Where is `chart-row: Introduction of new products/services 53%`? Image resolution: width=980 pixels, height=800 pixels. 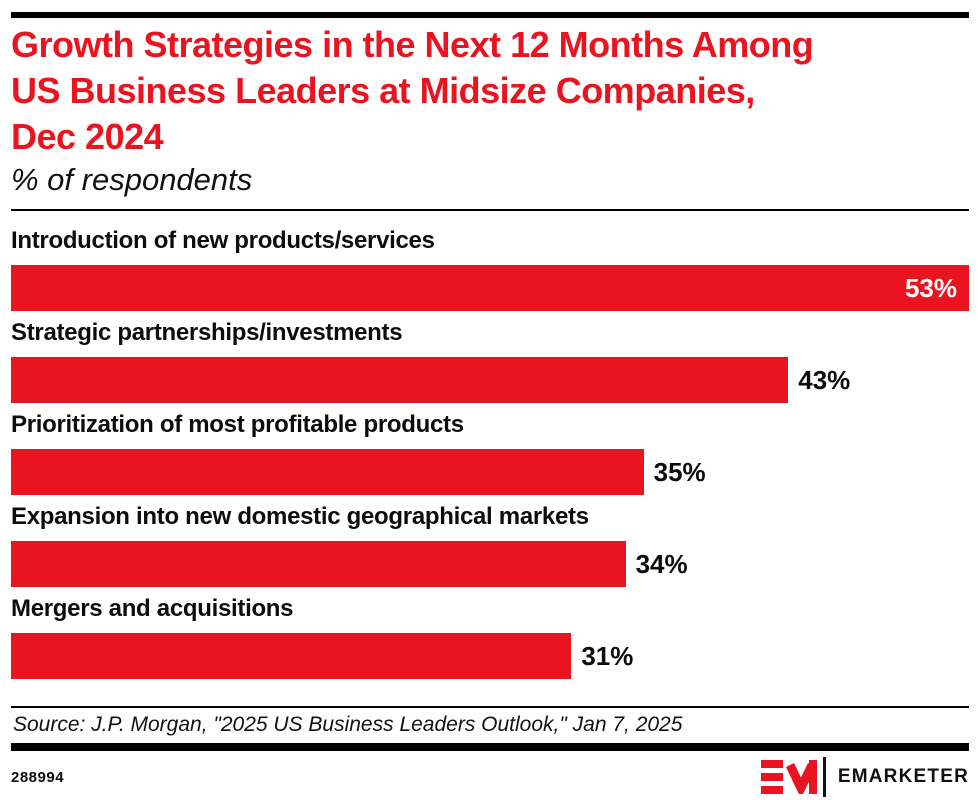
chart-row: Introduction of new products/services 53% is located at coordinates (490, 270).